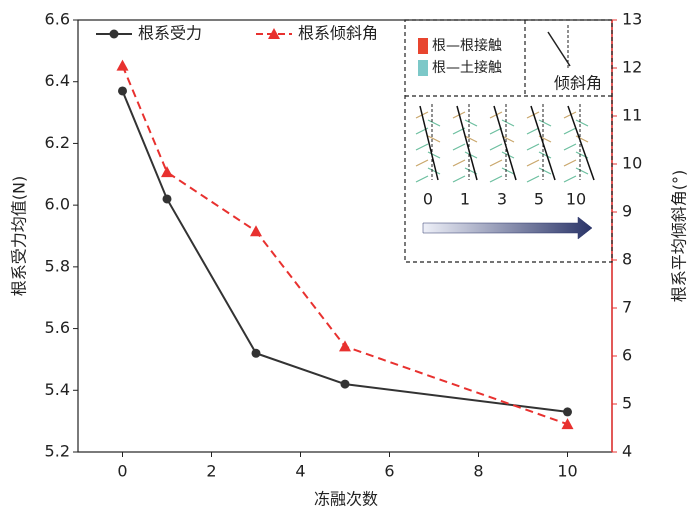  I want to click on y-tick-label: 6.4, so click(57, 80).